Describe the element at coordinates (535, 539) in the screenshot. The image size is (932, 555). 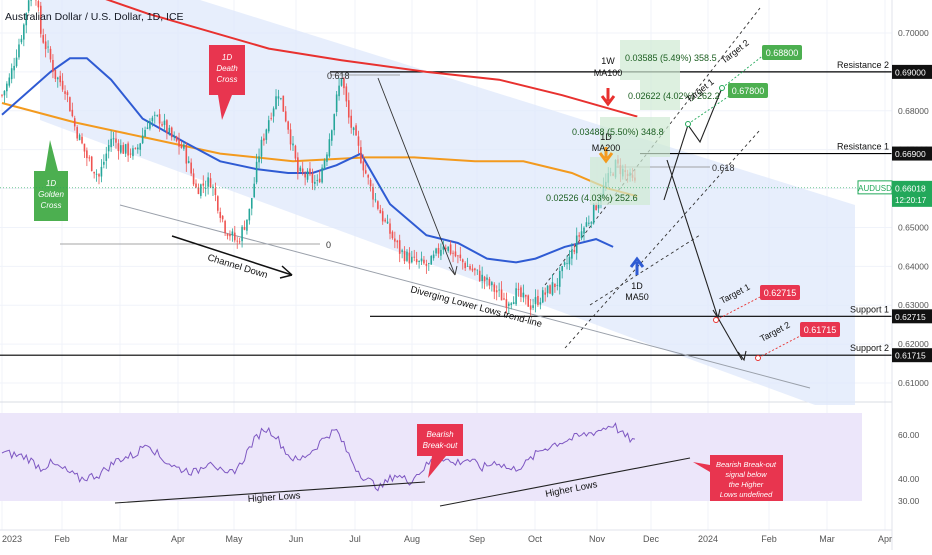
I see `time-tick-label: Oct` at that location.